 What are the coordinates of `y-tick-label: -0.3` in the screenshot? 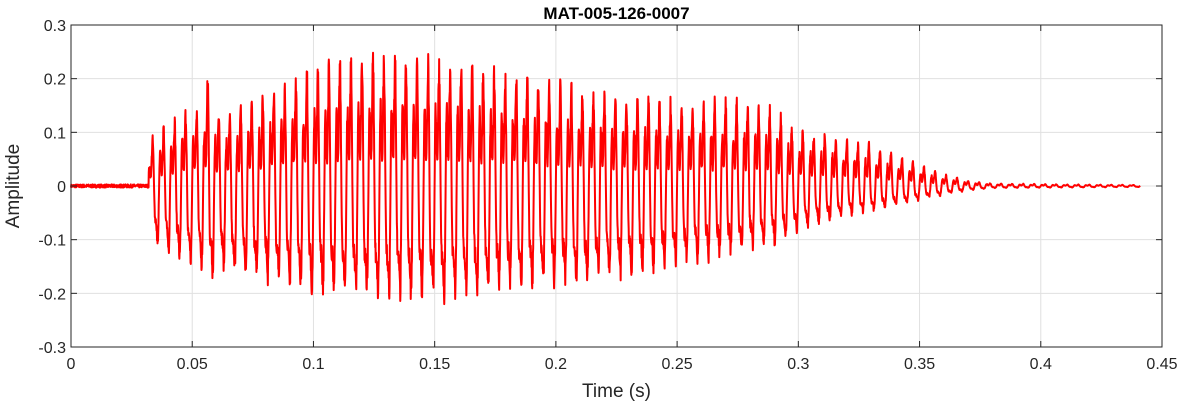 It's located at (52, 348).